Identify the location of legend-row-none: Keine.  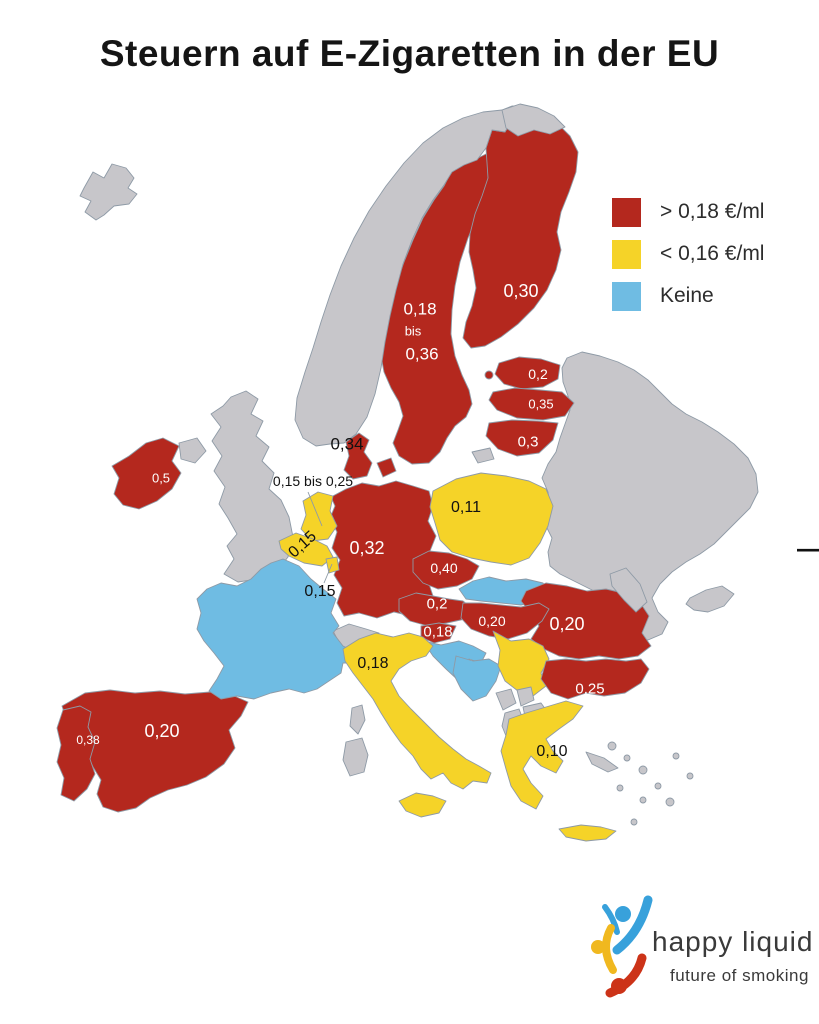
(688, 296).